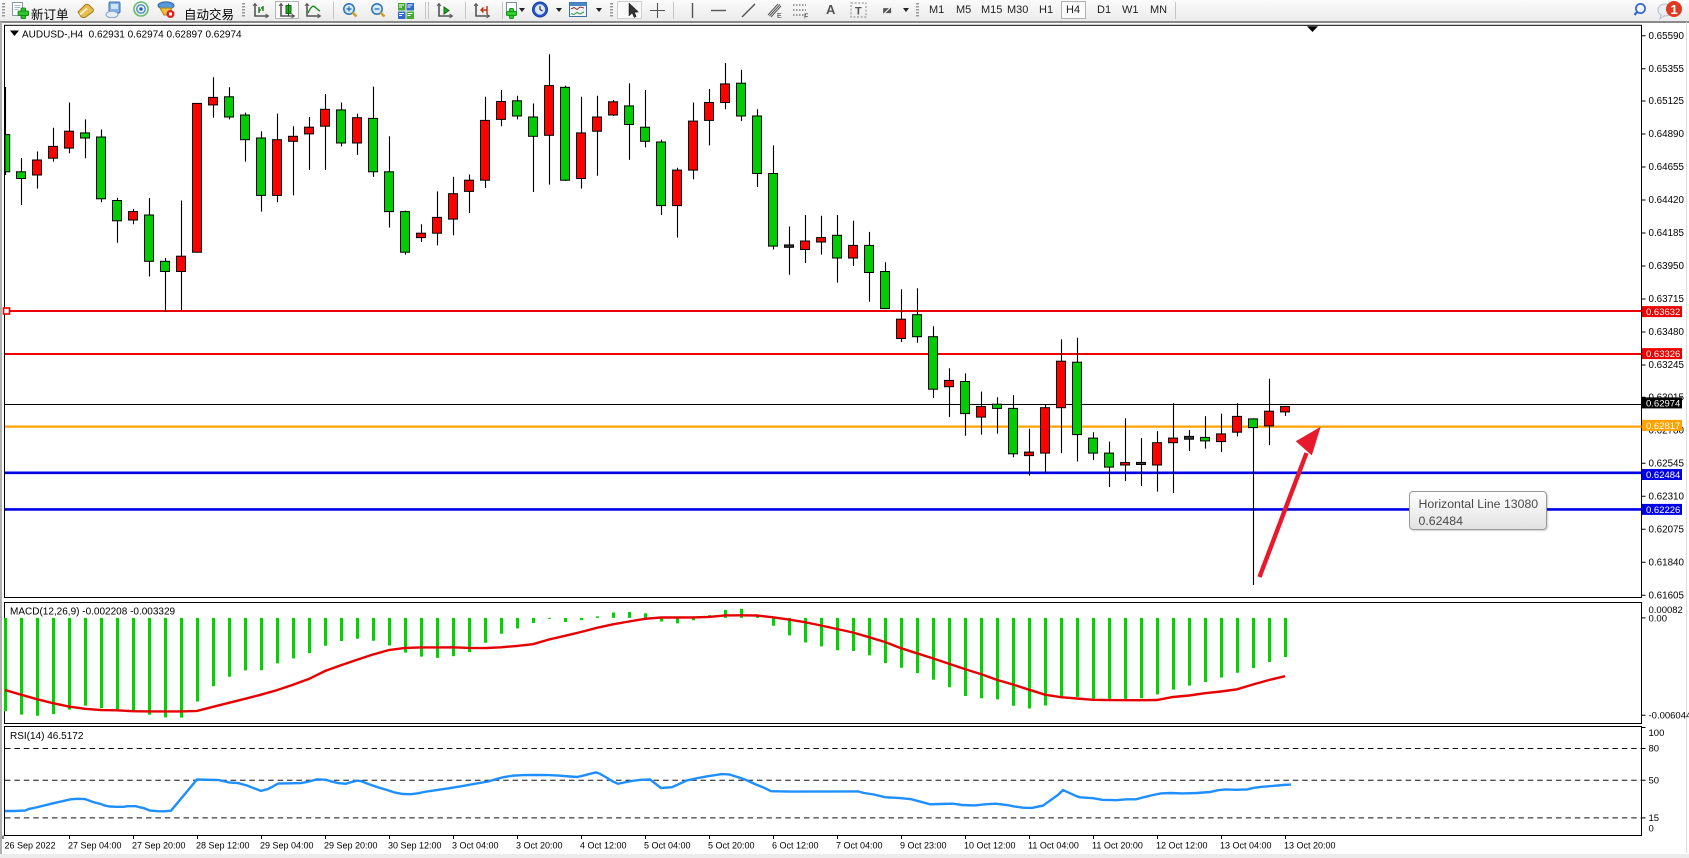  Describe the element at coordinates (1667, 134) in the screenshot. I see `svg-text: 0.64890` at that location.